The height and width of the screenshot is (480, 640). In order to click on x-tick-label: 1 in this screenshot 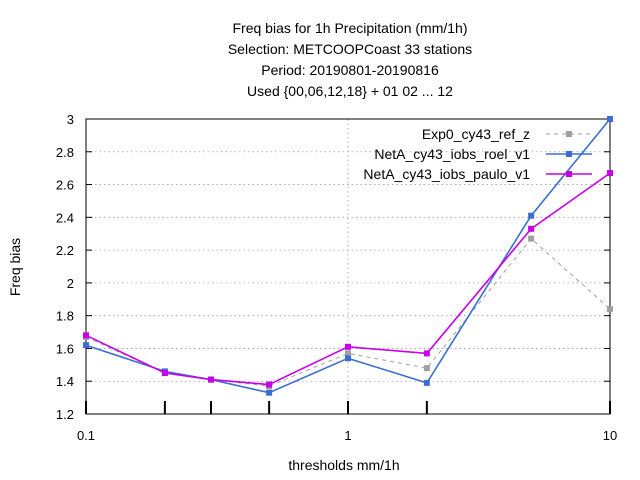, I will do `click(347, 435)`.